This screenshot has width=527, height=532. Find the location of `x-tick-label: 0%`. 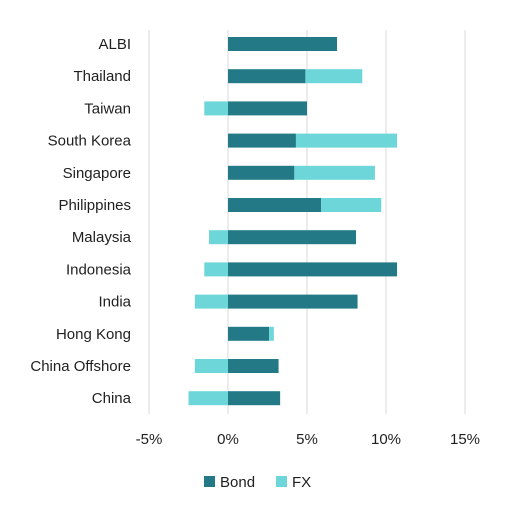

x-tick-label: 0% is located at coordinates (228, 439).